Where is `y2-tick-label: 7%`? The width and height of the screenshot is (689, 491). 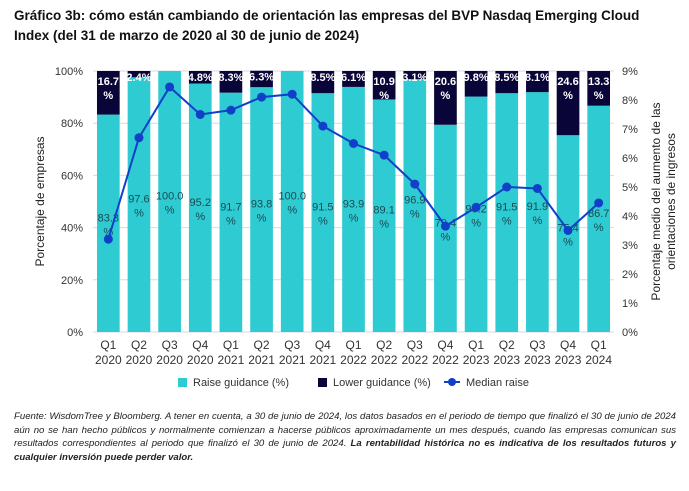
y2-tick-label: 7% is located at coordinates (630, 130).